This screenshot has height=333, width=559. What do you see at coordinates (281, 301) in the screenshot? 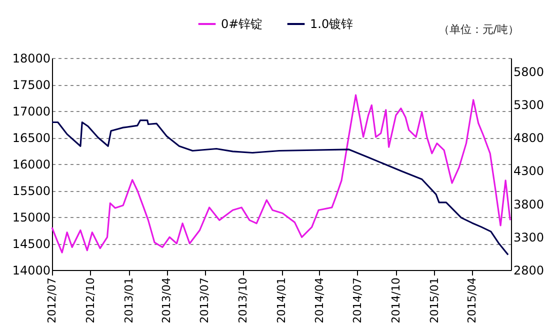
I see `x-tick-label: 2014/01` at bounding box center [281, 301].